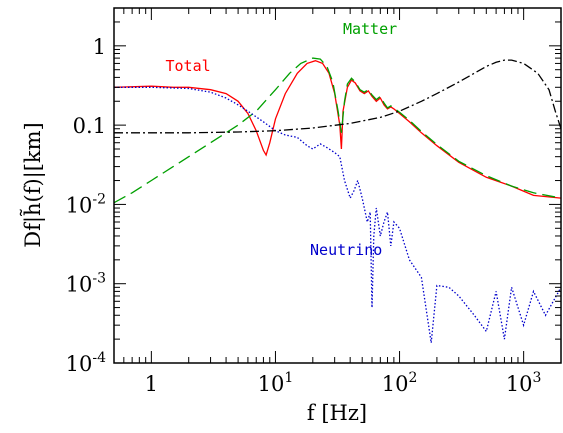 The height and width of the screenshot is (433, 563). What do you see at coordinates (151, 384) in the screenshot?
I see `x-tick-label: 1` at bounding box center [151, 384].